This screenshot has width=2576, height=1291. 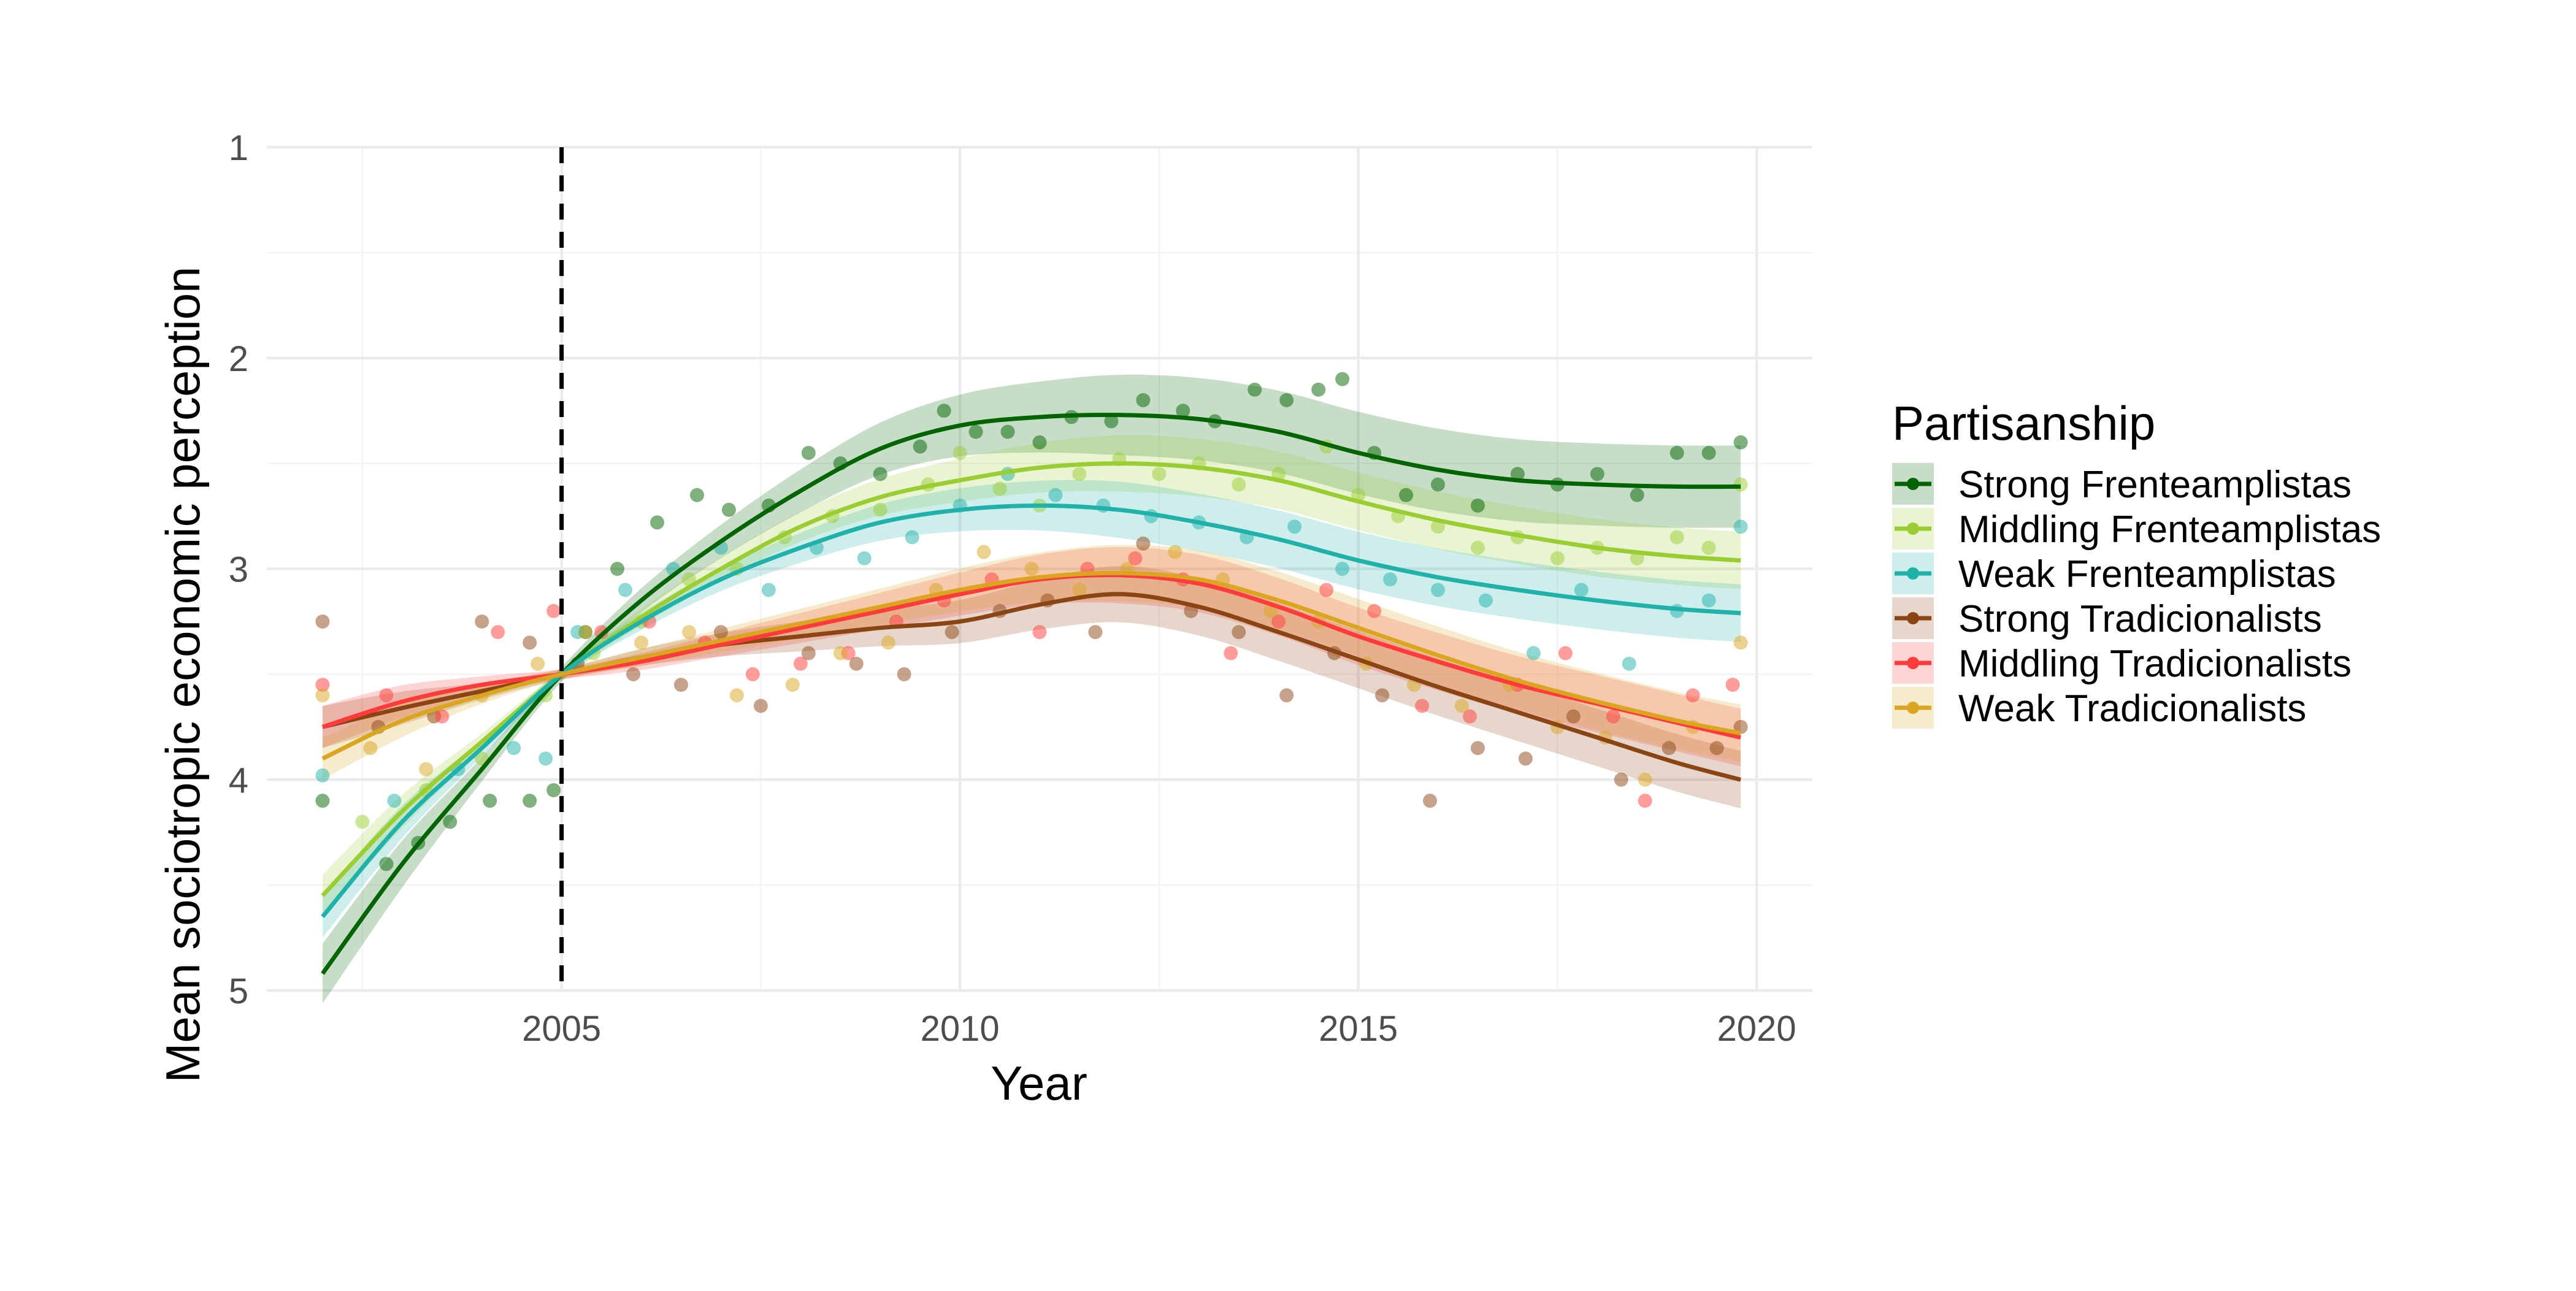 I want to click on legend-label: Middling Tradicionalists, so click(x=2155, y=664).